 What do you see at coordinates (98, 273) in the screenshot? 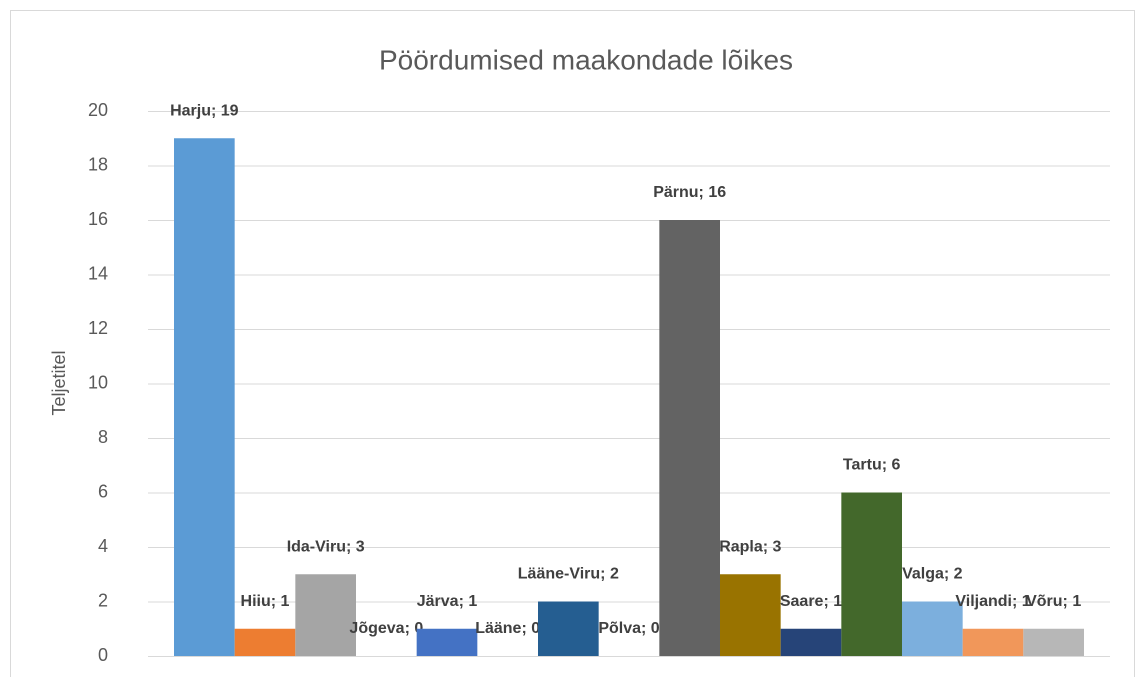
I see `y-tick-label: 14` at bounding box center [98, 273].